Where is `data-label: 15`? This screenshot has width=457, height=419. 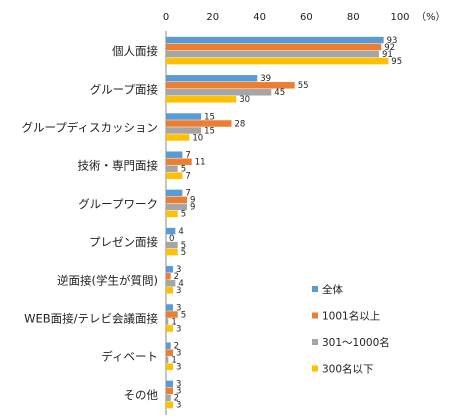
data-label: 15 is located at coordinates (209, 117).